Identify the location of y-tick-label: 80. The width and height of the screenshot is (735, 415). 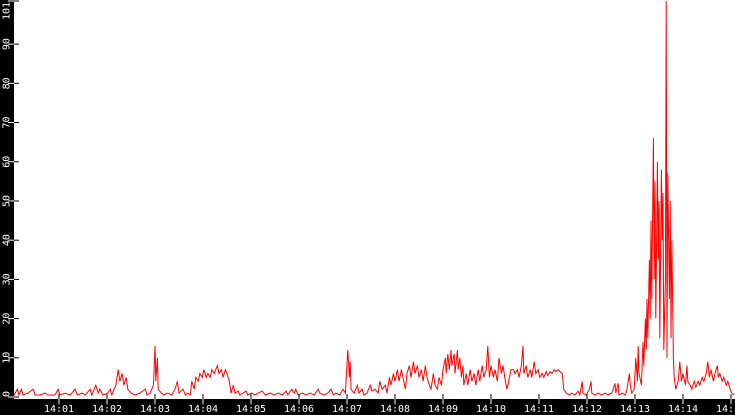
(7, 83).